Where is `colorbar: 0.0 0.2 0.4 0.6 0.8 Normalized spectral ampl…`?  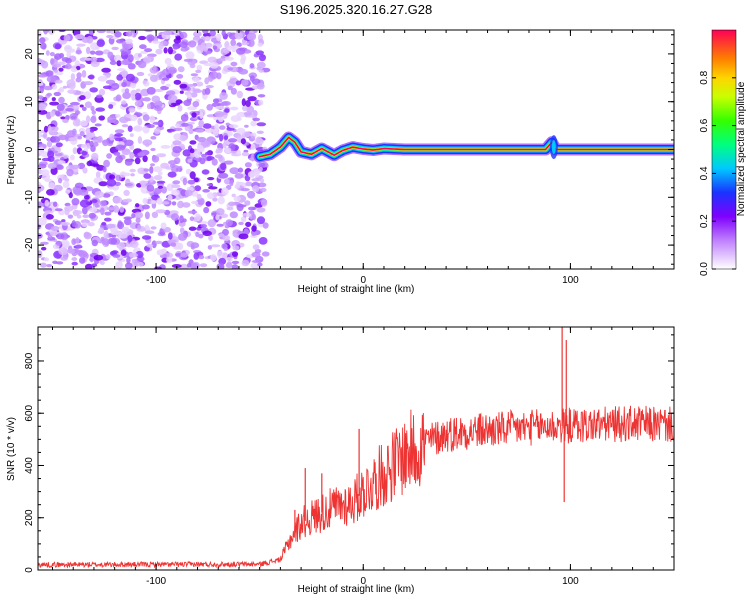
colorbar: 0.0 0.2 0.4 0.6 0.8 Normalized spectral ampl… is located at coordinates (723, 152).